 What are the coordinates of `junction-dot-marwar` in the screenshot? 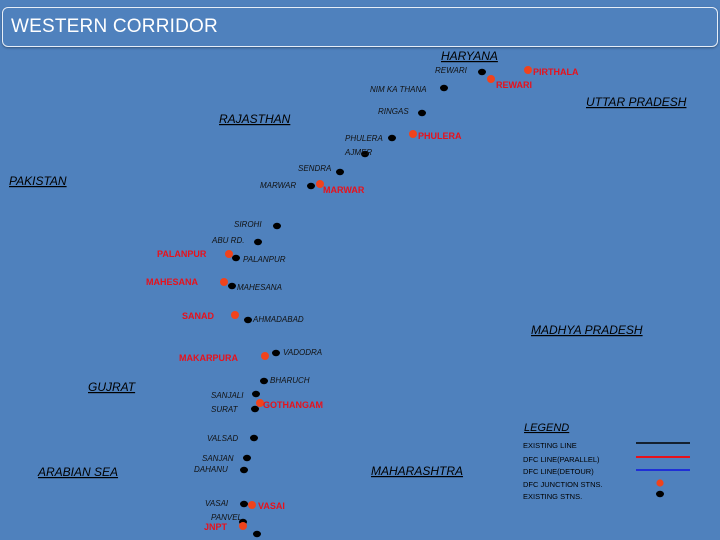 It's located at (320, 184).